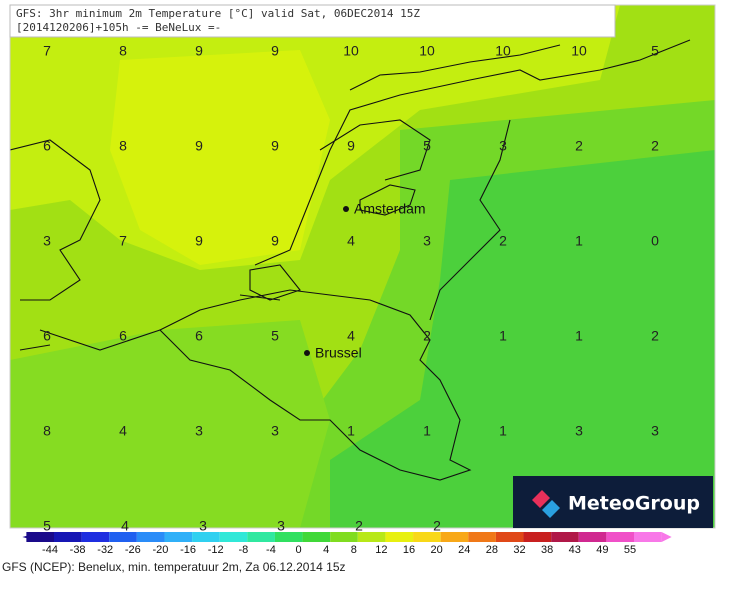 The height and width of the screenshot is (596, 732). I want to click on colorbar-label: -38, so click(78, 550).